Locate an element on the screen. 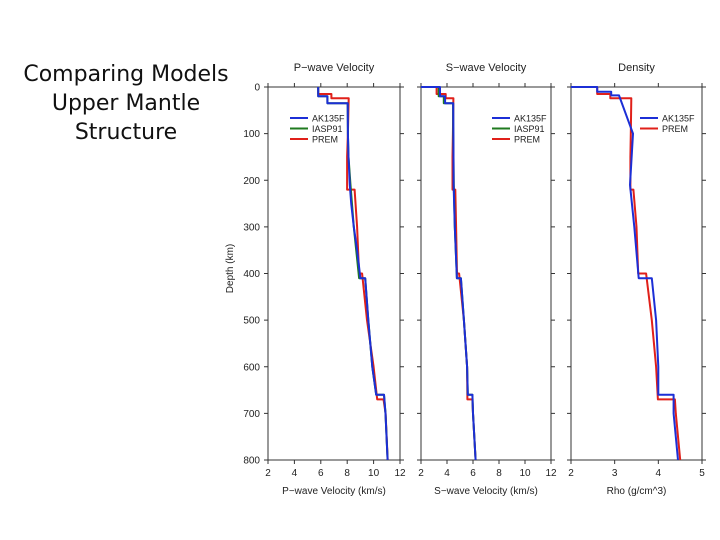  series-line-iasp91 is located at coordinates (449, 273).